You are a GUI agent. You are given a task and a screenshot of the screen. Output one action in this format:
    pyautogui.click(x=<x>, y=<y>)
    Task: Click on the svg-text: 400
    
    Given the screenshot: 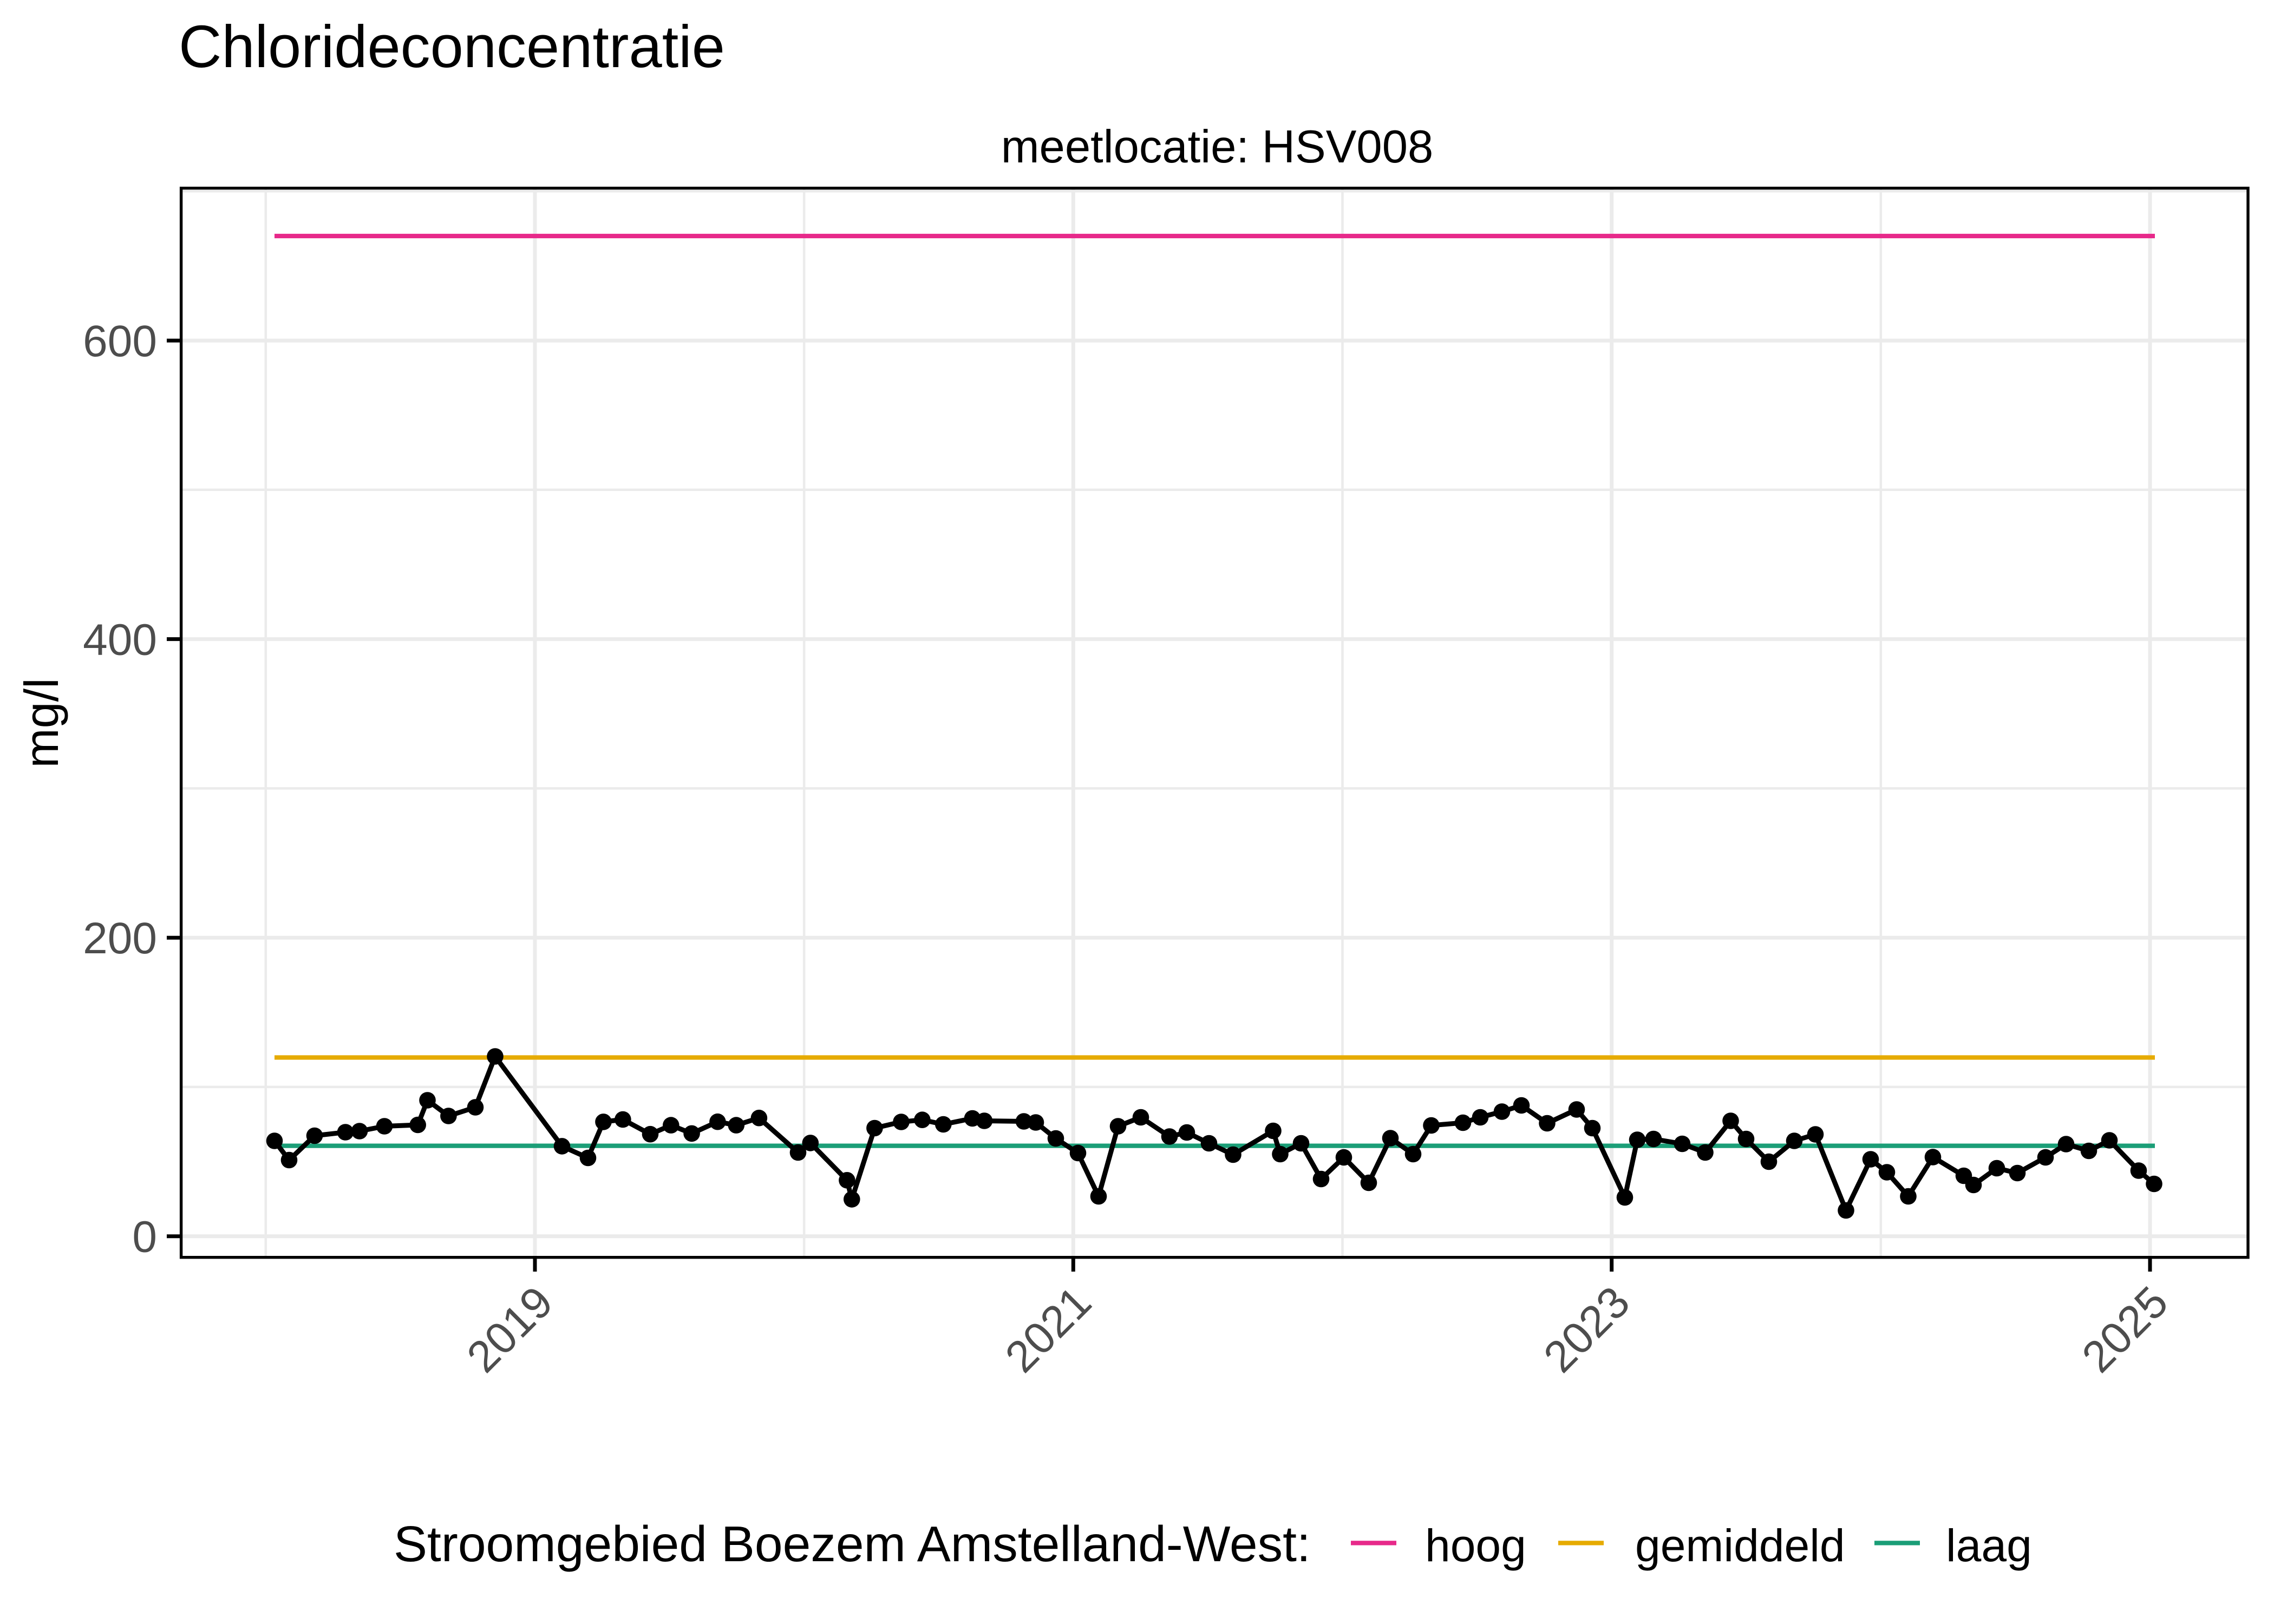 What is the action you would take?
    pyautogui.click(x=120, y=640)
    